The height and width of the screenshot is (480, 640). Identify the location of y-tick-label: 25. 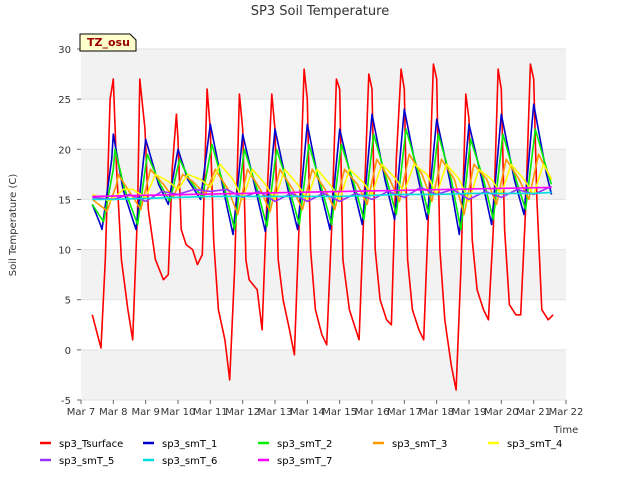
(64, 100).